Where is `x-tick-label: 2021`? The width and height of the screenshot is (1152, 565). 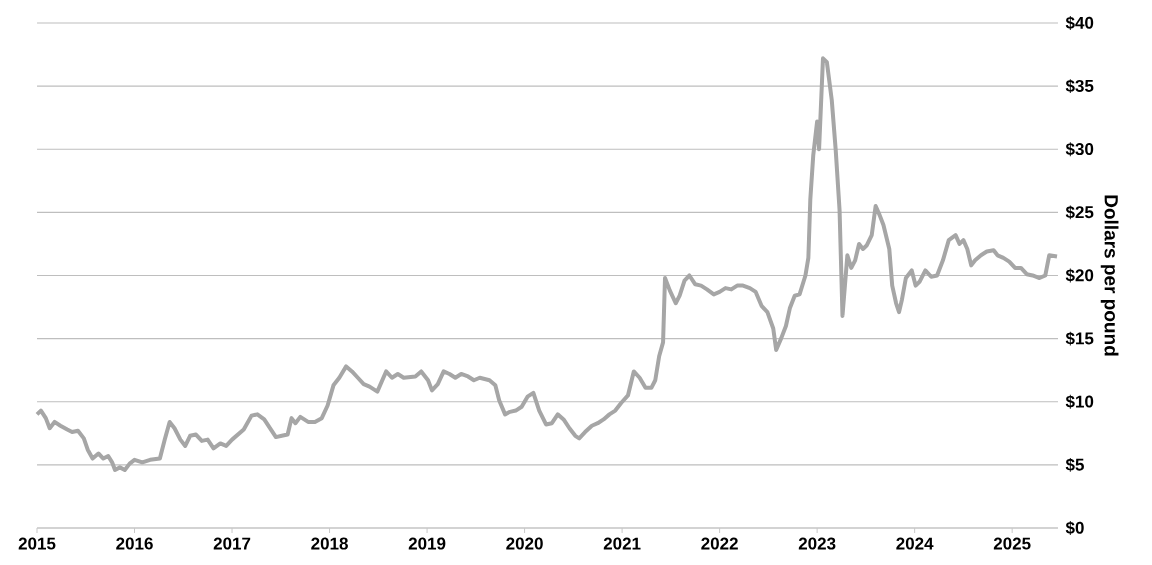 x-tick-label: 2021 is located at coordinates (622, 543).